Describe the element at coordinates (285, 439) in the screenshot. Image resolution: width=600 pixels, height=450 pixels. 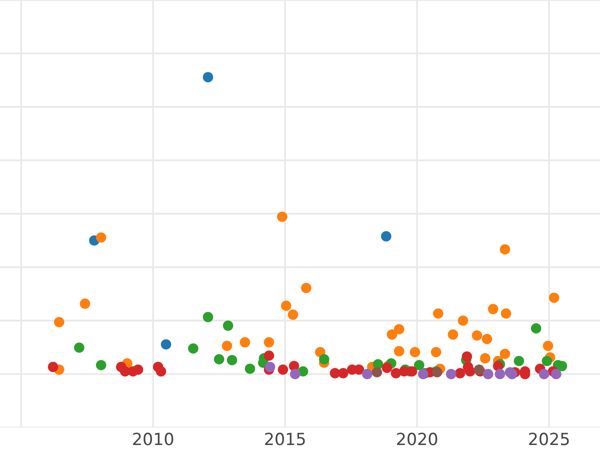
I see `x-tick-label: 2015` at that location.